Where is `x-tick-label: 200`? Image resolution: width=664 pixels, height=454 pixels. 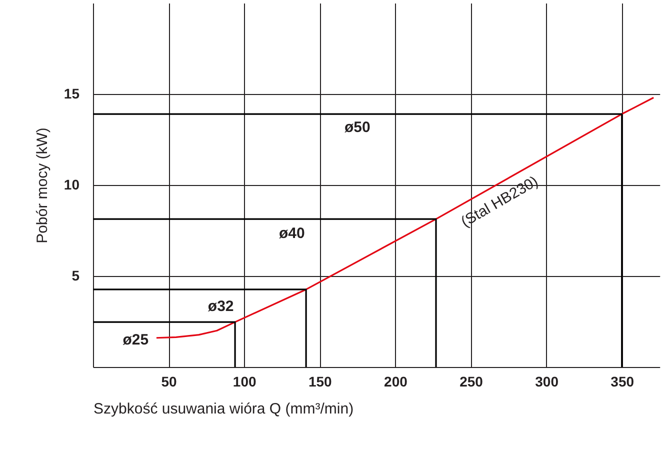
x-tick-label: 200 is located at coordinates (396, 382).